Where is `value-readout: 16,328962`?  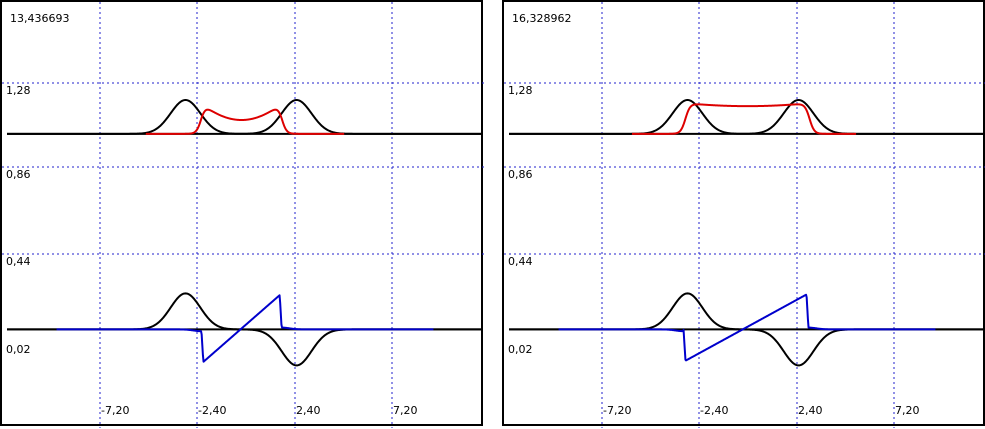 value-readout: 16,328962 is located at coordinates (542, 18).